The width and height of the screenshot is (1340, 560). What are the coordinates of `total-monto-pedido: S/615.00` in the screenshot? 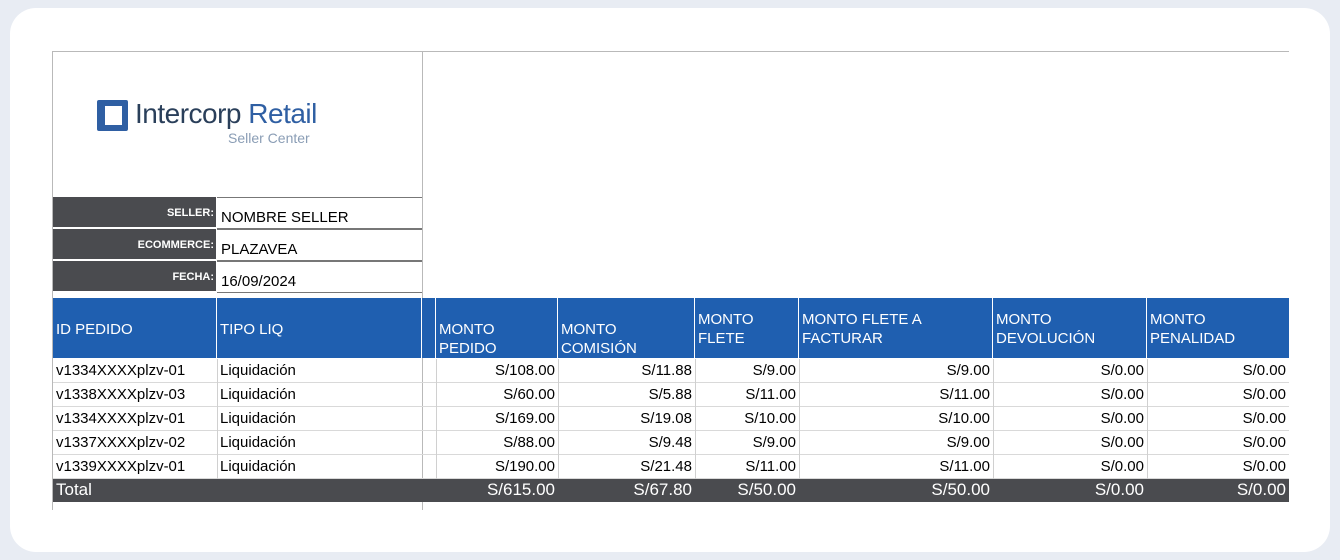 It's located at (520, 489).